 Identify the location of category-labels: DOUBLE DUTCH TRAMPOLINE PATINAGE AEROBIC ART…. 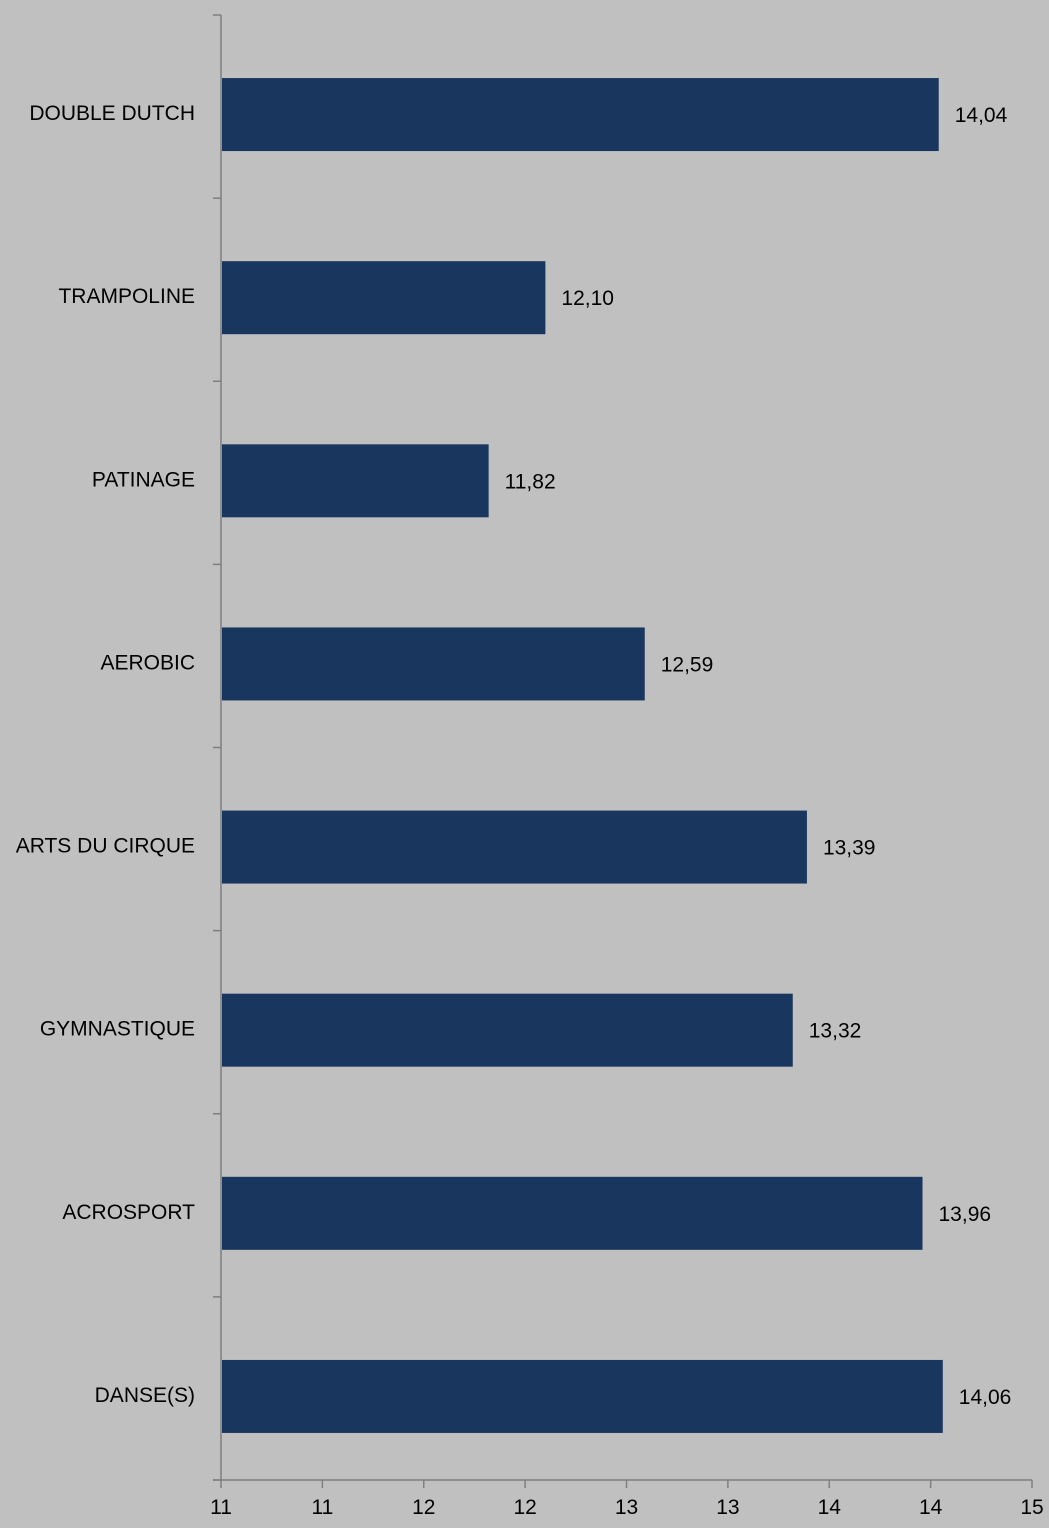
(105, 754).